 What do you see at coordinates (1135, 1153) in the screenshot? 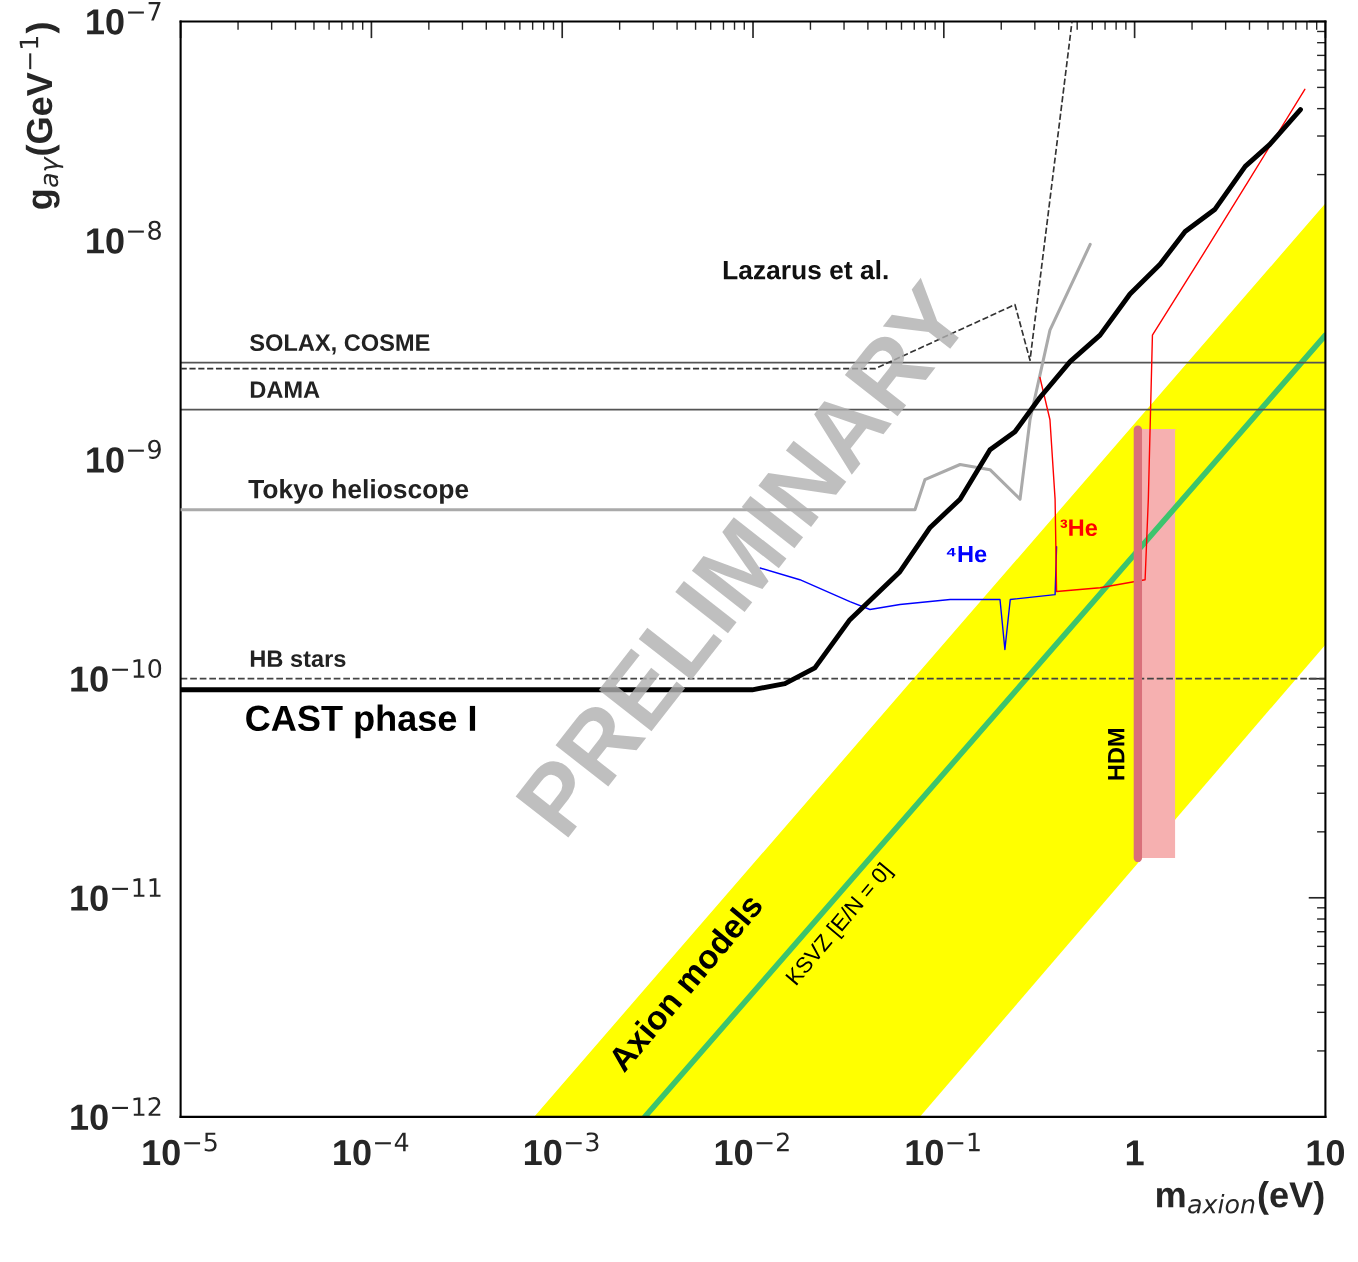
I see `x-tick-label: 1` at bounding box center [1135, 1153].